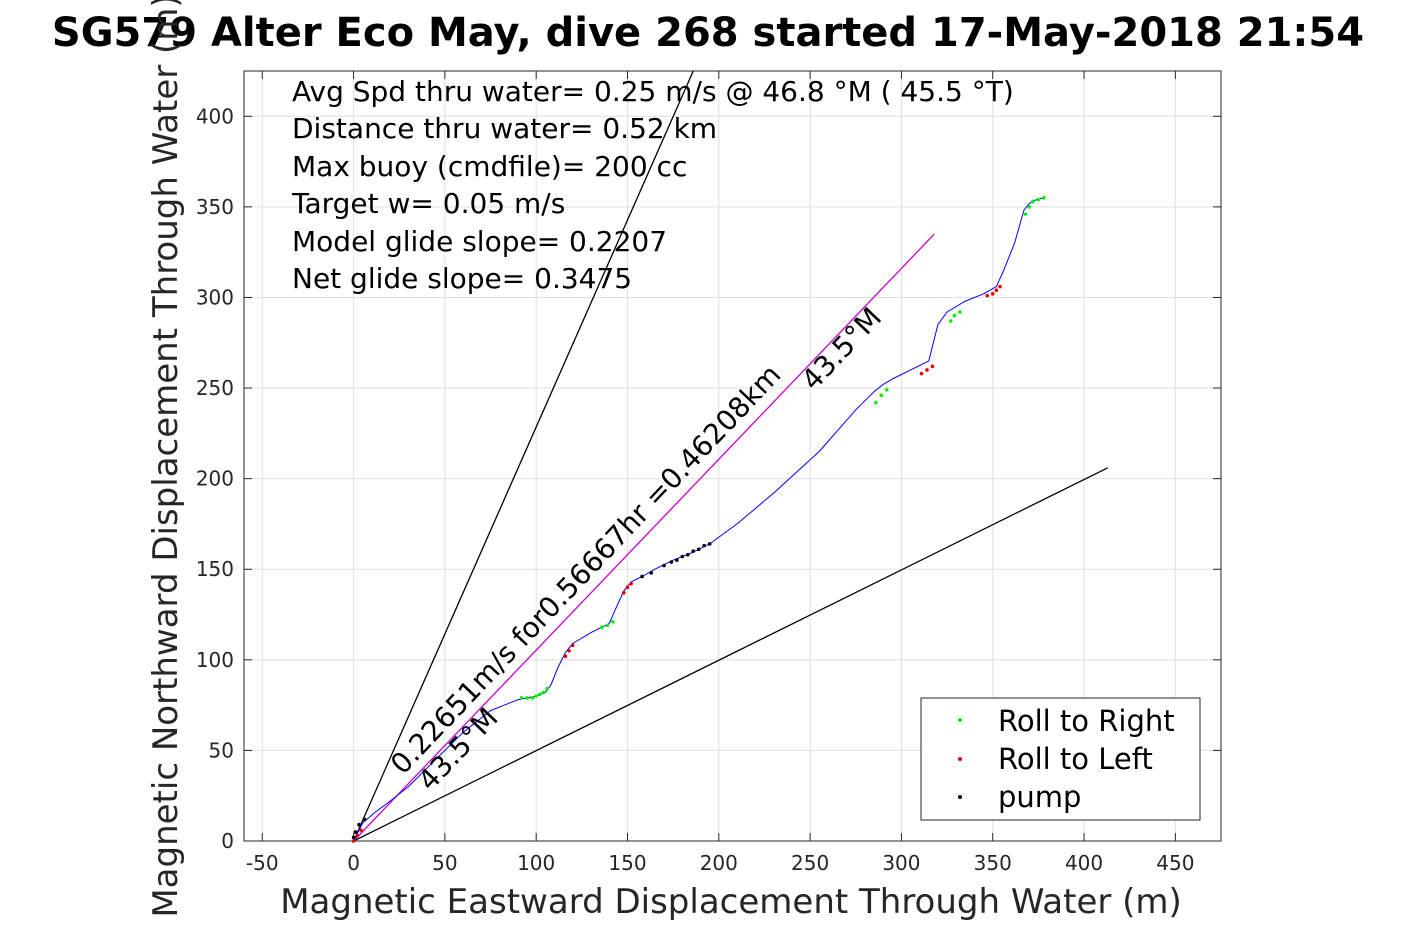  I want to click on legend-box, so click(1060, 759).